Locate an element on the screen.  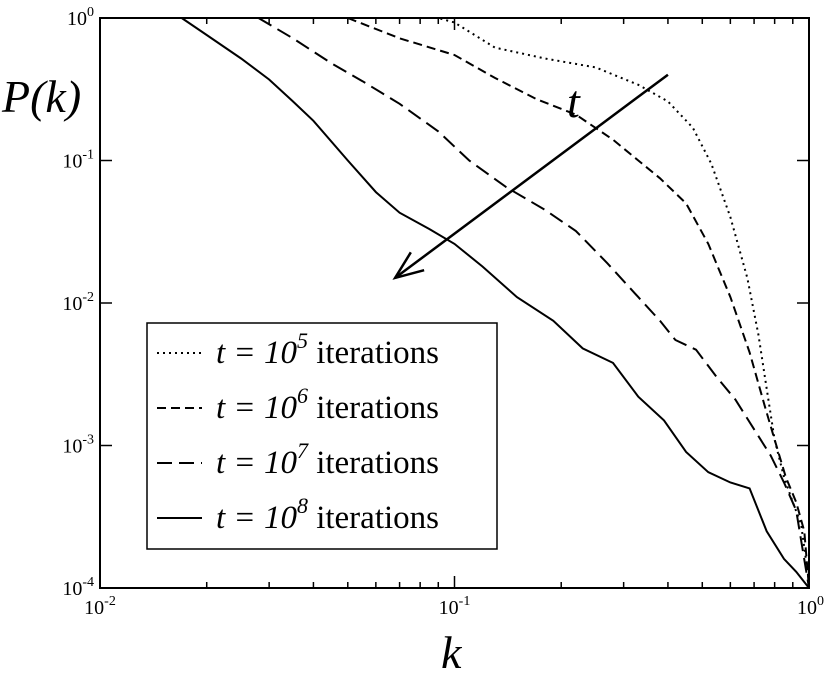
x-tick-label: 10⁻¹ is located at coordinates (455, 606).